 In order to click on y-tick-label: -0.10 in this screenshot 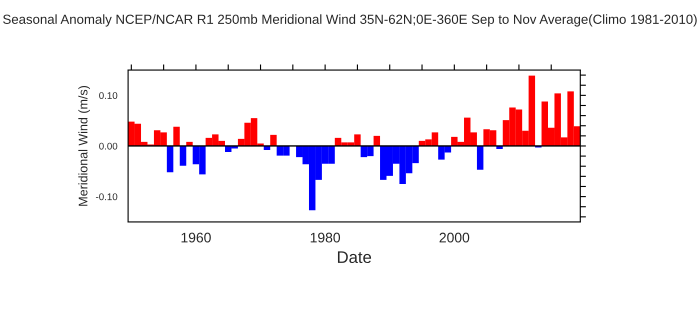, I will do `click(107, 196)`.